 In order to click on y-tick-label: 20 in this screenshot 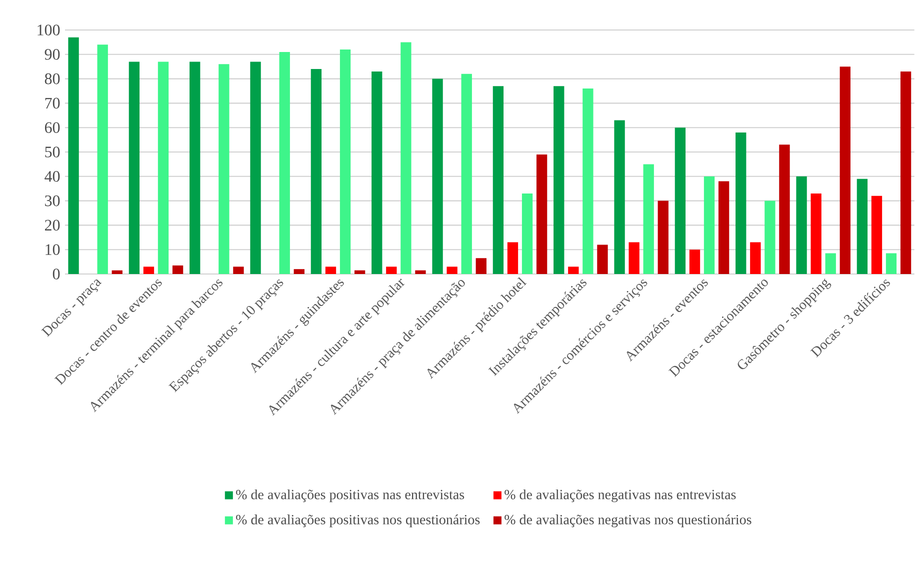, I will do `click(52, 225)`.